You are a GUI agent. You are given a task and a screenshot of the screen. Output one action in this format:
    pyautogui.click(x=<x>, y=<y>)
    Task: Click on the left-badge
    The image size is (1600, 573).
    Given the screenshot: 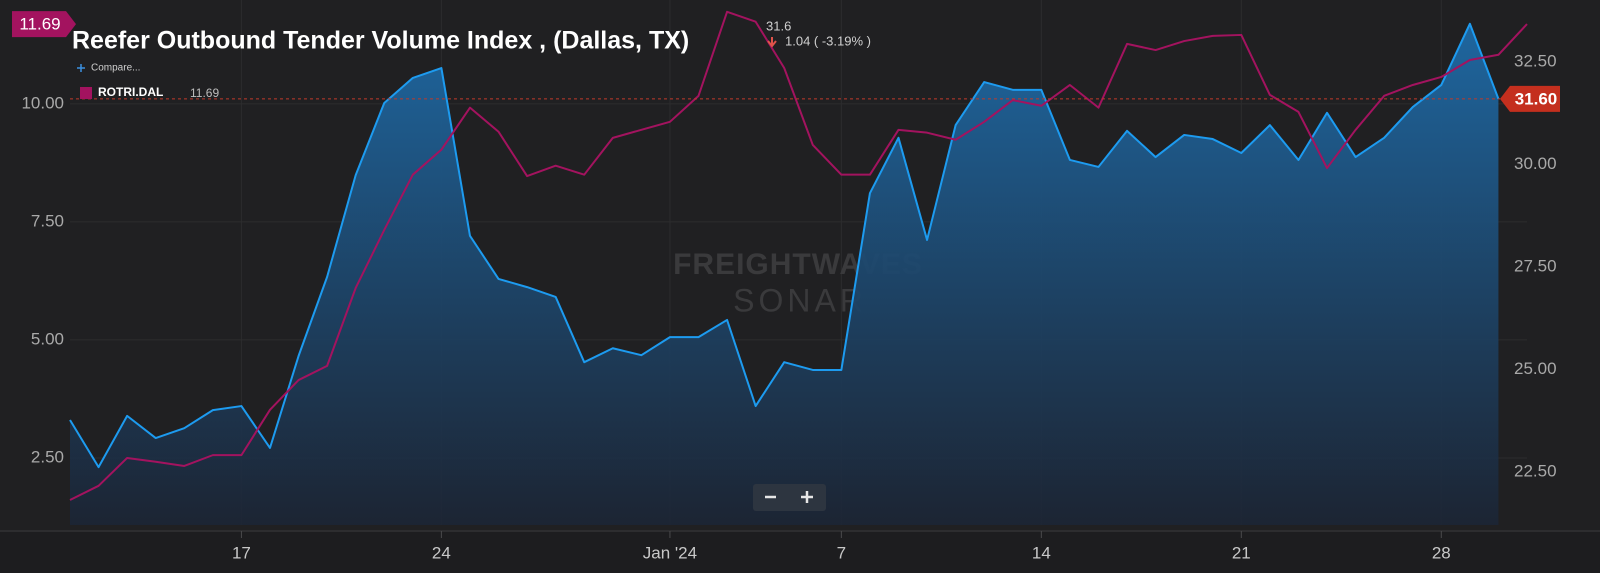 What is the action you would take?
    pyautogui.click(x=44, y=24)
    